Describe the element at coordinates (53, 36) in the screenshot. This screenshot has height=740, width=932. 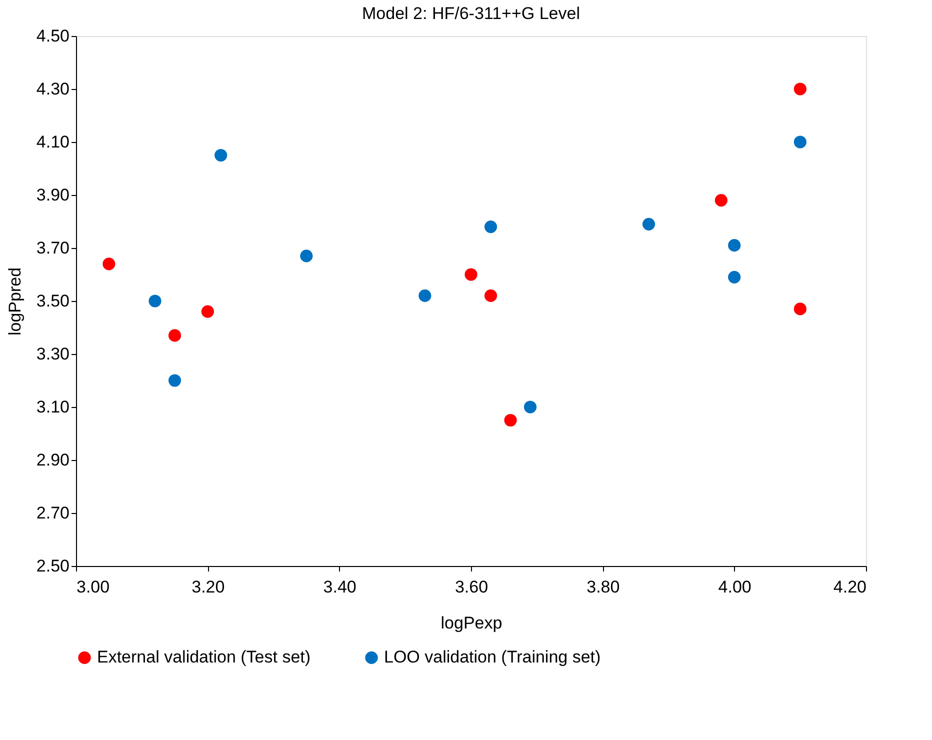
I see `y-tick-label: 4.50` at that location.